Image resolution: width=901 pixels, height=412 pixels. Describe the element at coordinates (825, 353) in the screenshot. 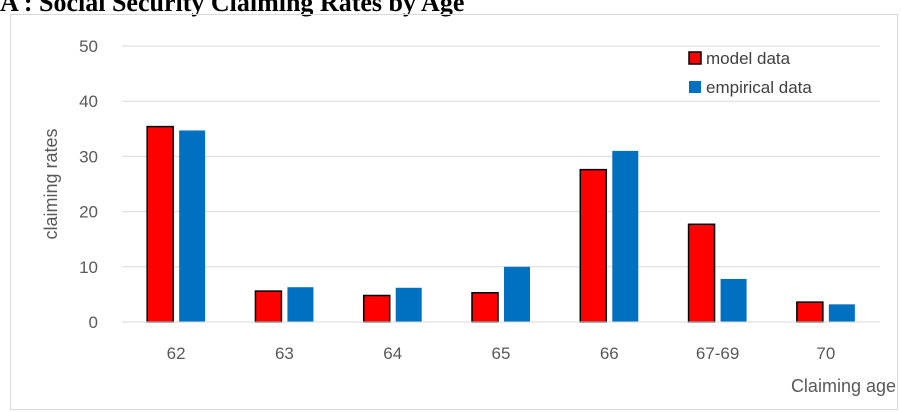

I see `x-tick-label: 70` at that location.